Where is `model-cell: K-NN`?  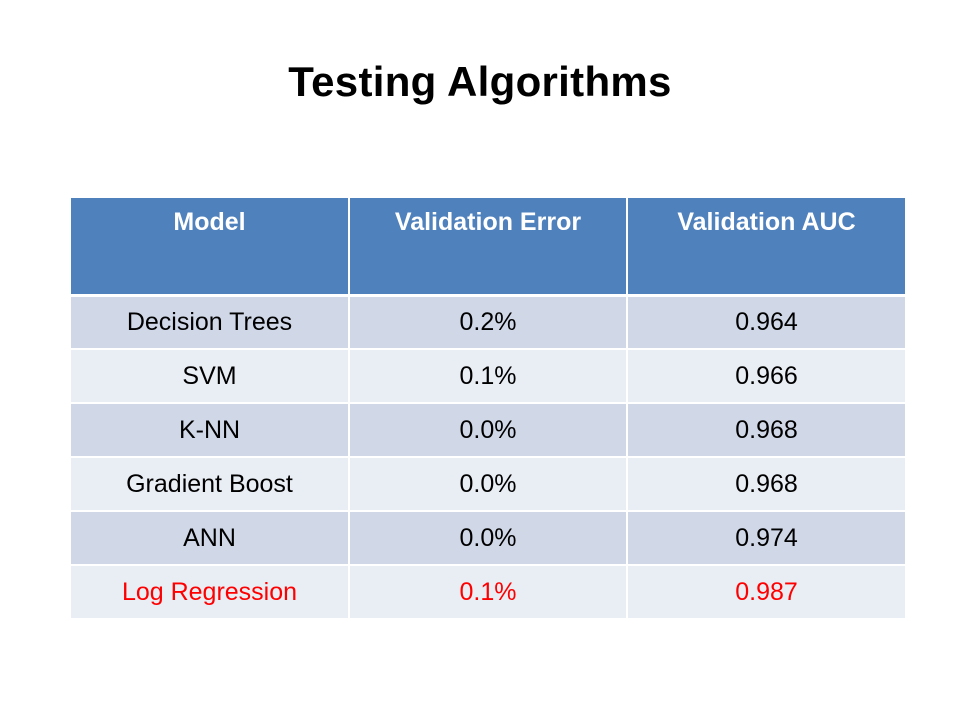 model-cell: K-NN is located at coordinates (210, 430).